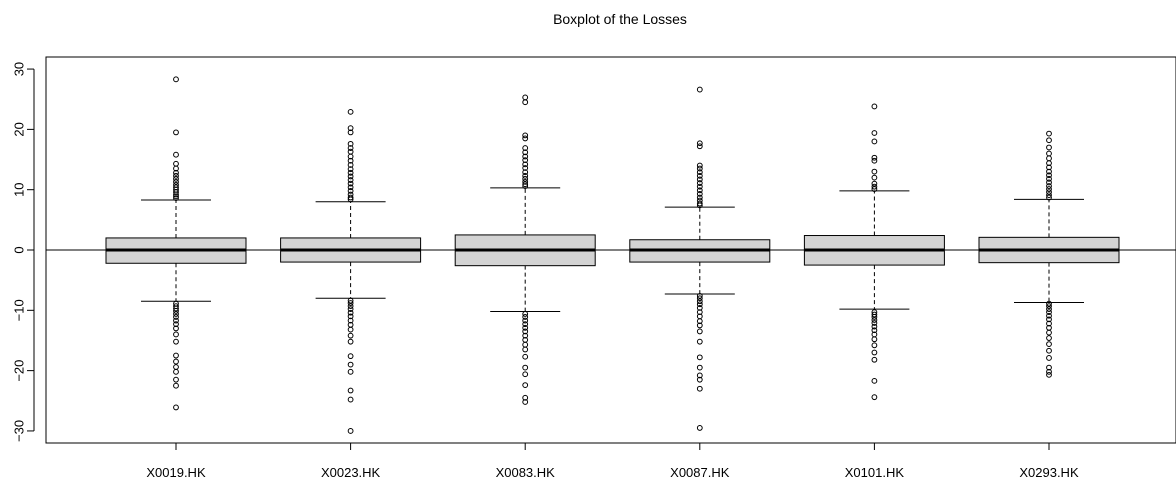 This screenshot has height=485, width=1176. I want to click on y-tick-label: 10, so click(18, 189).